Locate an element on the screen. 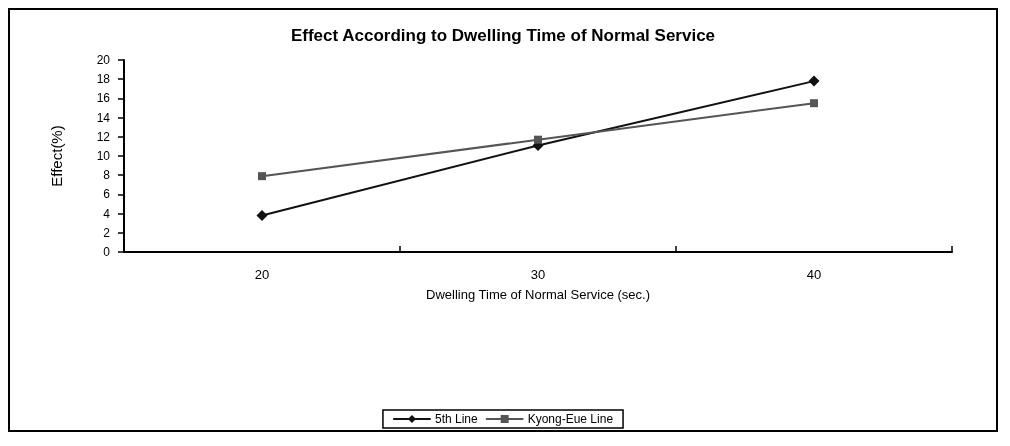 Image resolution: width=1010 pixels, height=446 pixels. y-tick-label: 0 is located at coordinates (107, 252).